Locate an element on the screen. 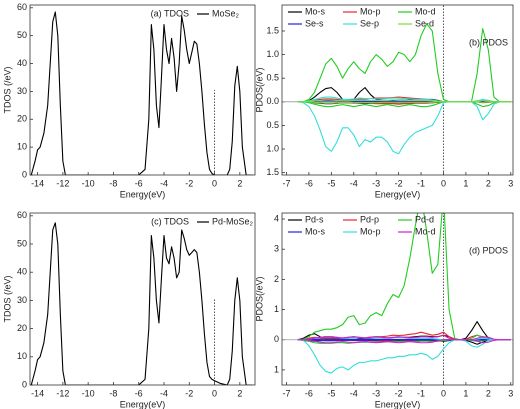 This screenshot has width=520, height=409. y-tick-label: 2 is located at coordinates (276, 279).